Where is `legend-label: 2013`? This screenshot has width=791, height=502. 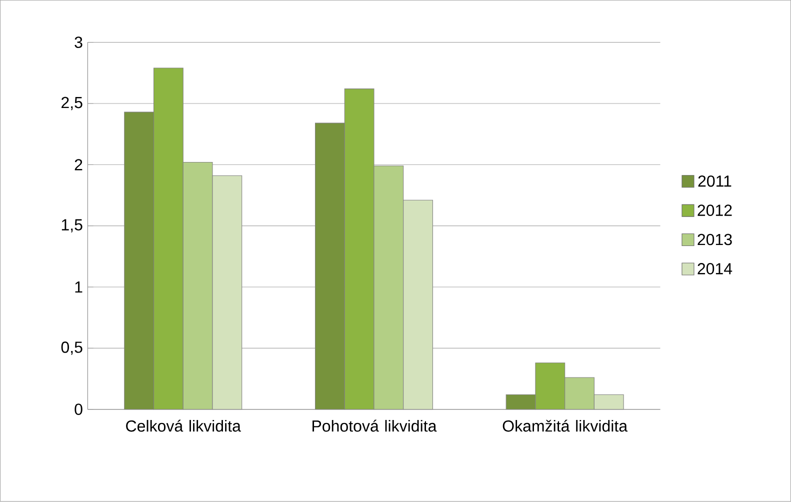 legend-label: 2013 is located at coordinates (715, 240).